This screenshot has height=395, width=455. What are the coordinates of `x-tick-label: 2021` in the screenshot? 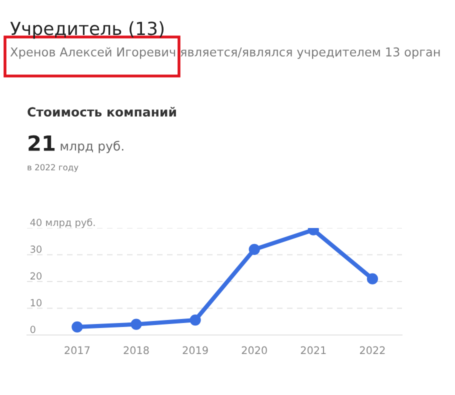 It's located at (313, 350).